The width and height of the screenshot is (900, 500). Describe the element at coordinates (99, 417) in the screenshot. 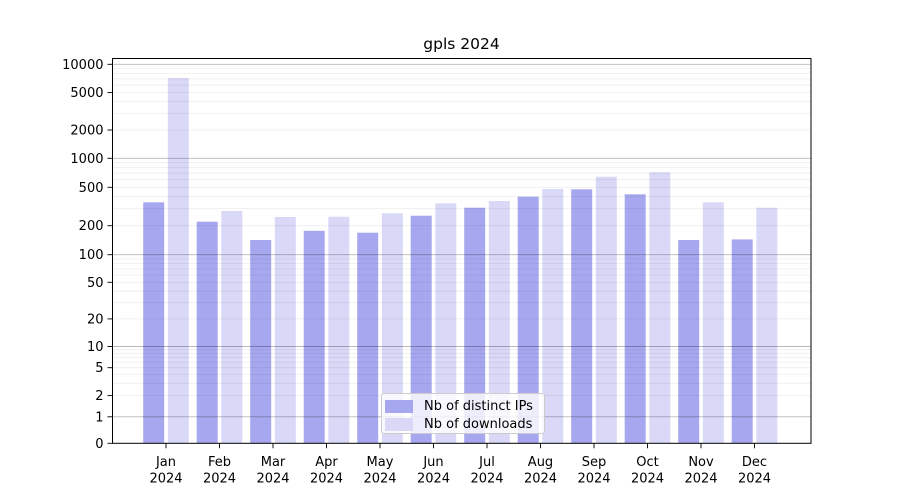

I see `y-tick-label: 1` at that location.